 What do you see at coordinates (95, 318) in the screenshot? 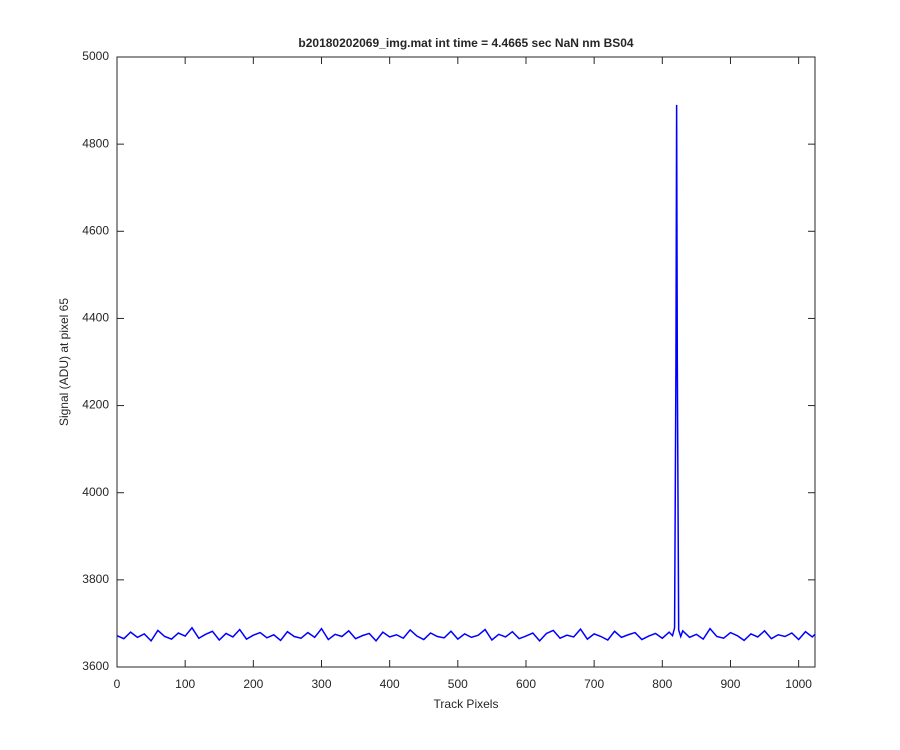
I see `y-tick-label: 4400` at bounding box center [95, 318].